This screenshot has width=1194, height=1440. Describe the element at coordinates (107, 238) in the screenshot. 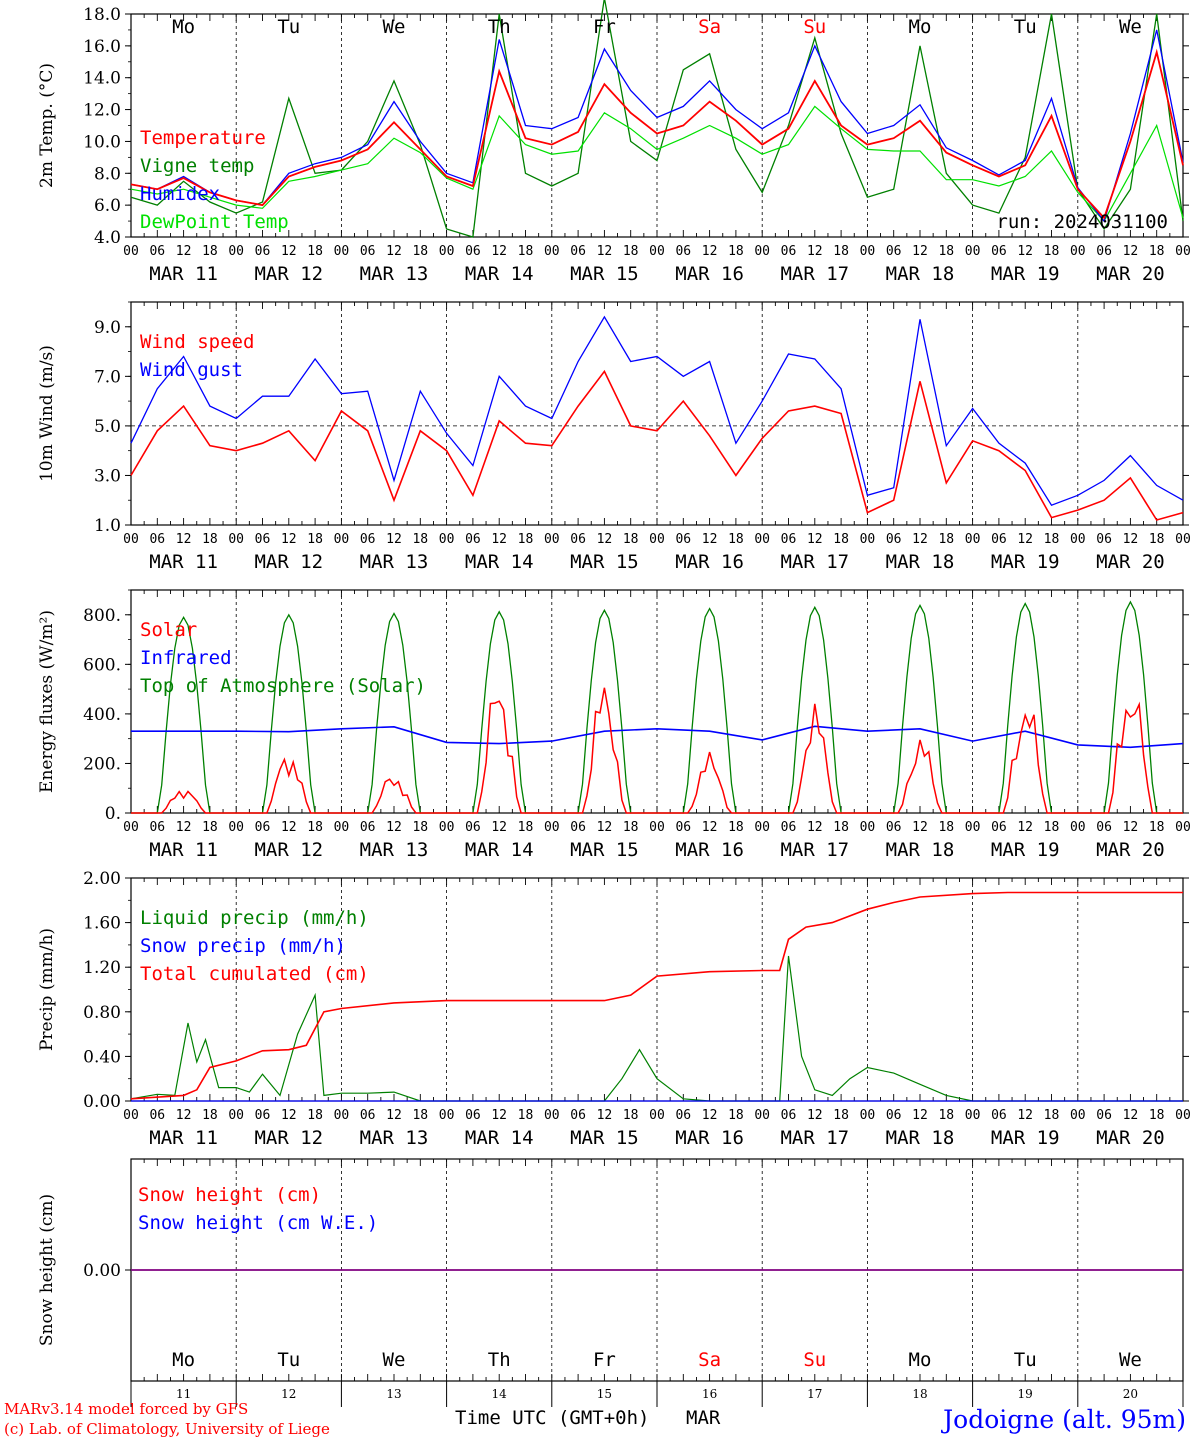

I see `y-tick-label: 4.0` at that location.